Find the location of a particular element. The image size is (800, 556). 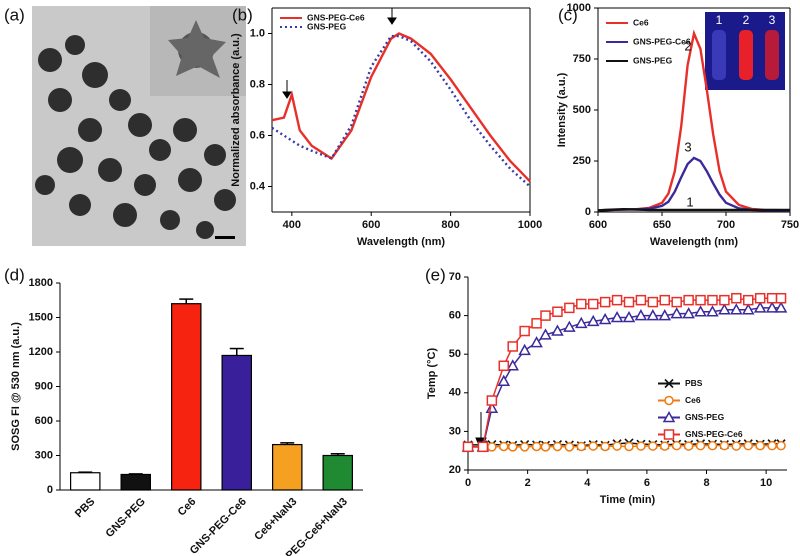

panel-label: (b) is located at coordinates (242, 14).